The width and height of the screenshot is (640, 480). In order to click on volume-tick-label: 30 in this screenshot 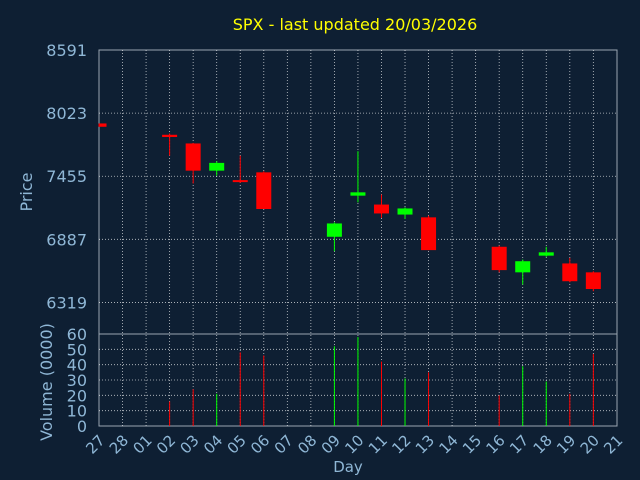, I will do `click(77, 380)`.